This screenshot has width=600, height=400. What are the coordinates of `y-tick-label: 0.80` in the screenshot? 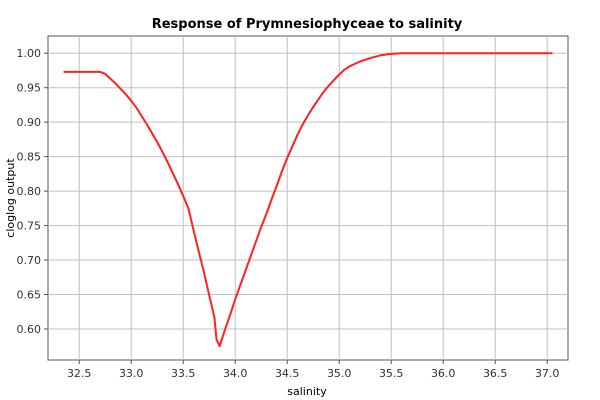 It's located at (29, 191).